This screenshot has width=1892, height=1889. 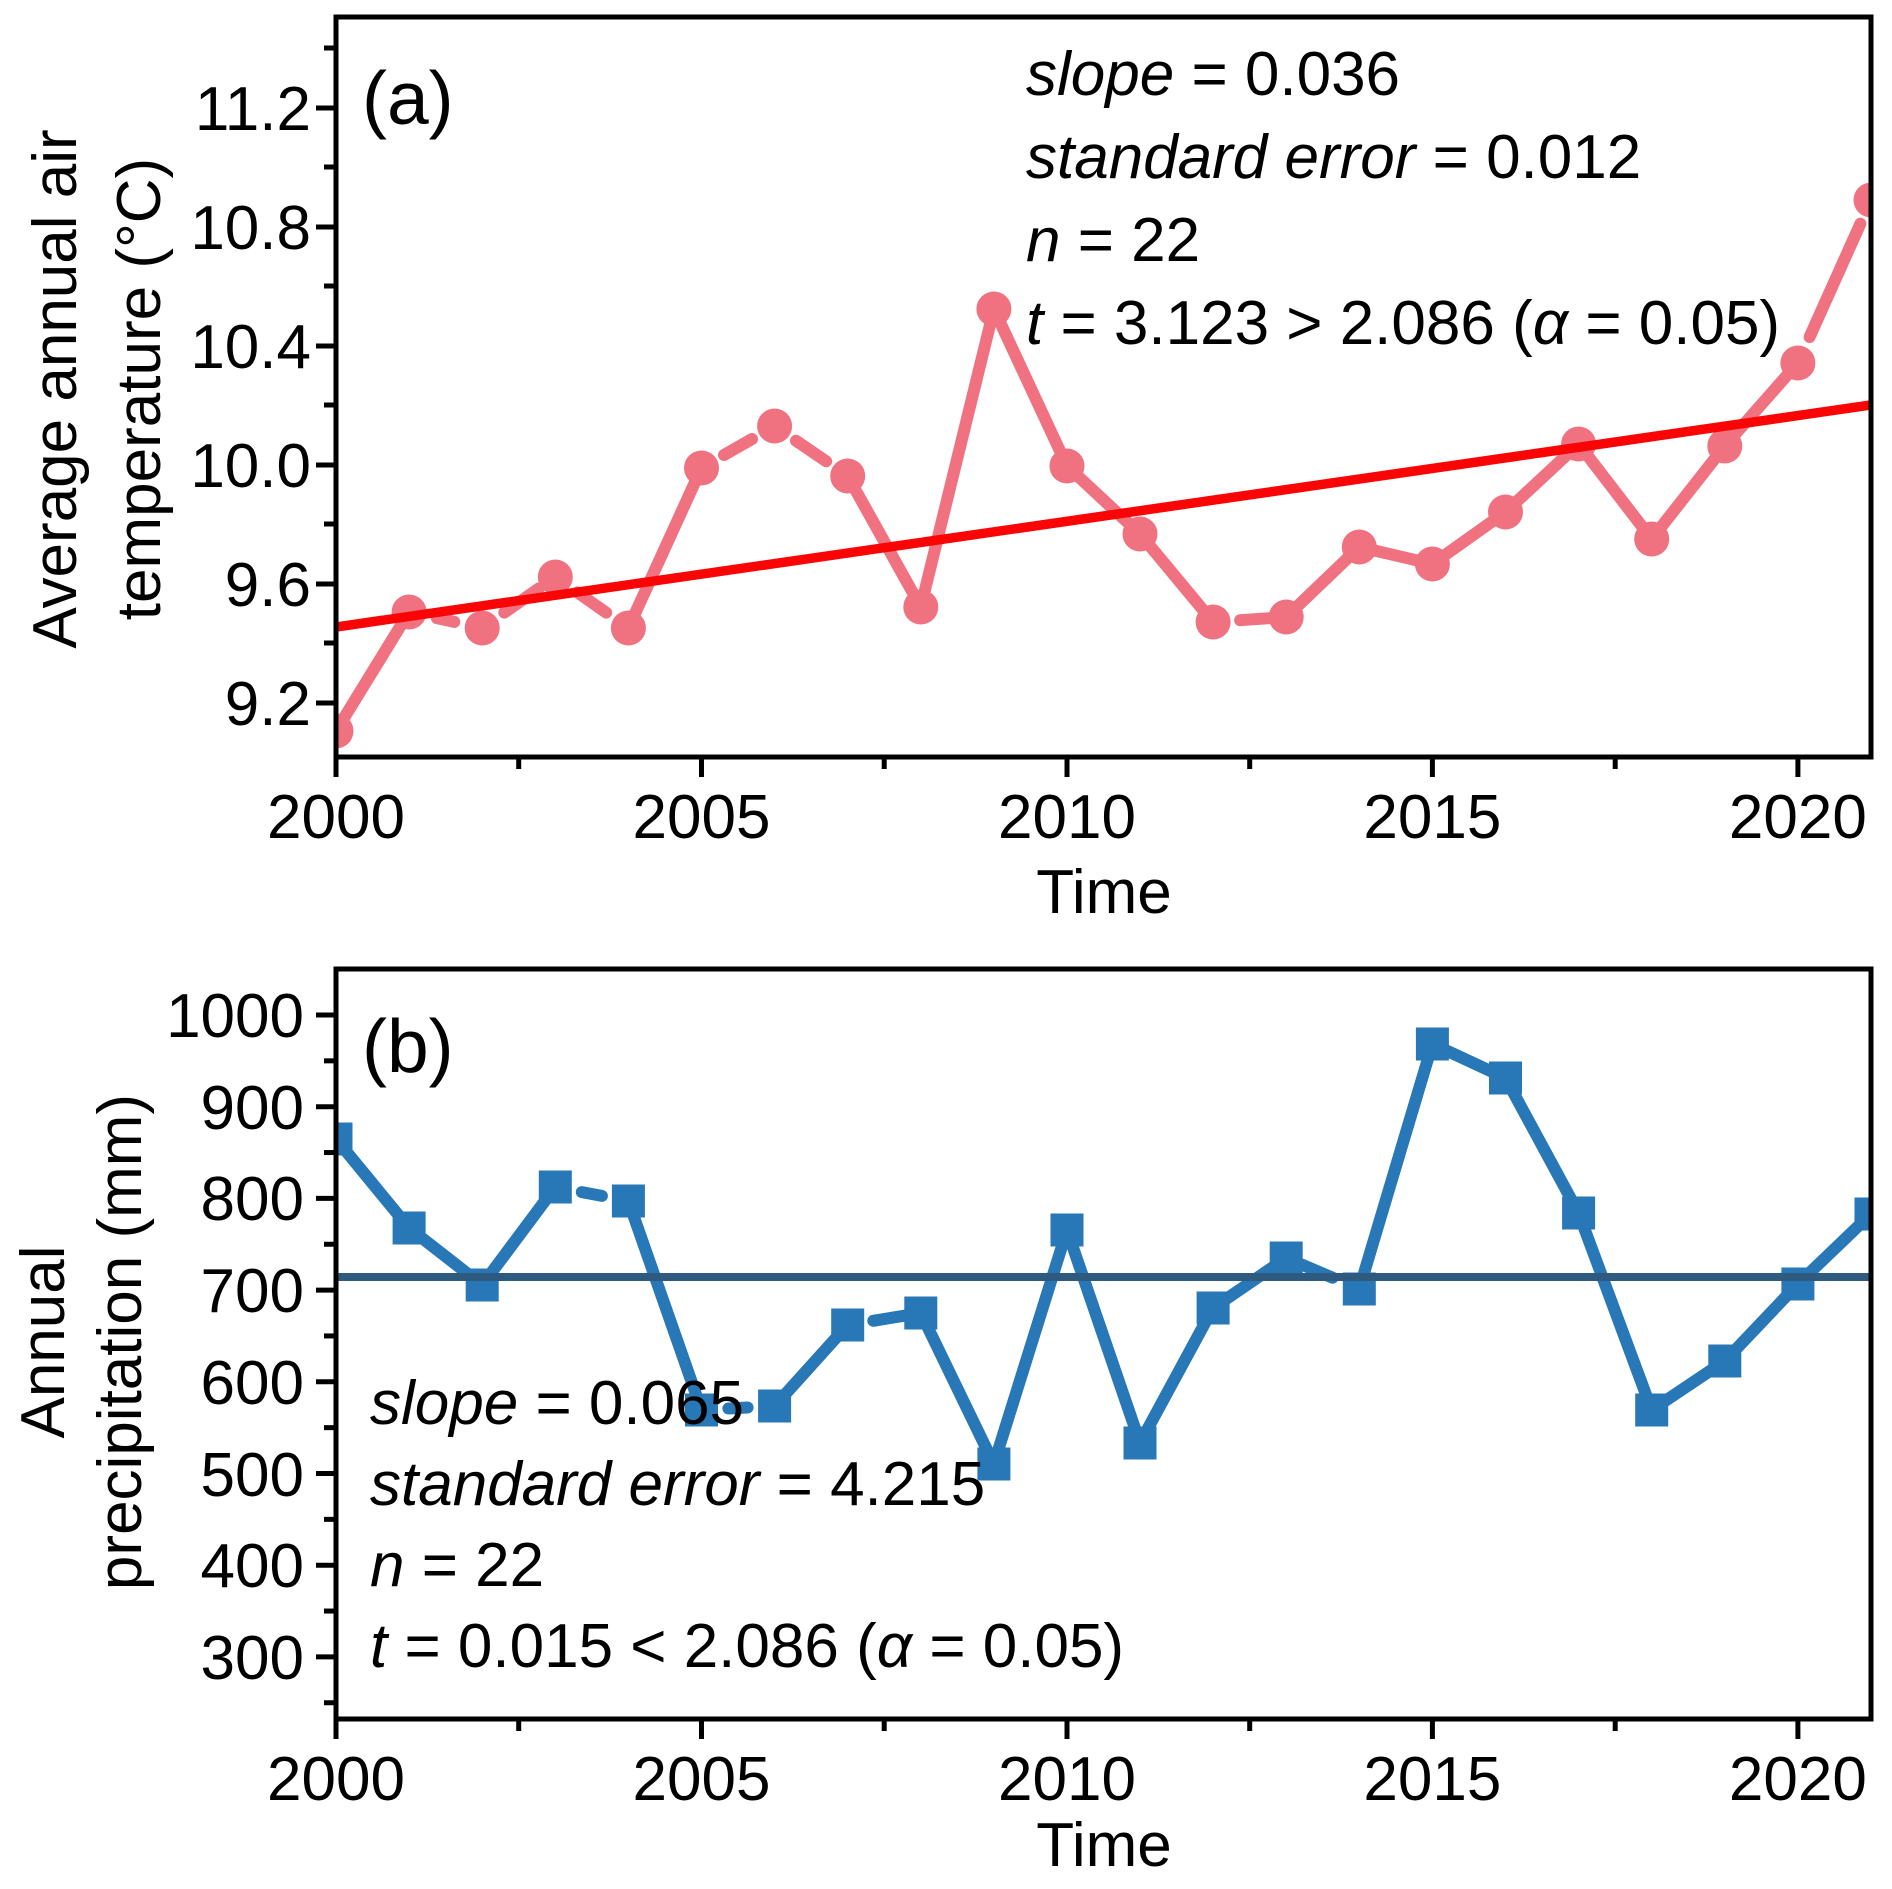 What do you see at coordinates (252, 1383) in the screenshot?
I see `svg-text: 600` at bounding box center [252, 1383].